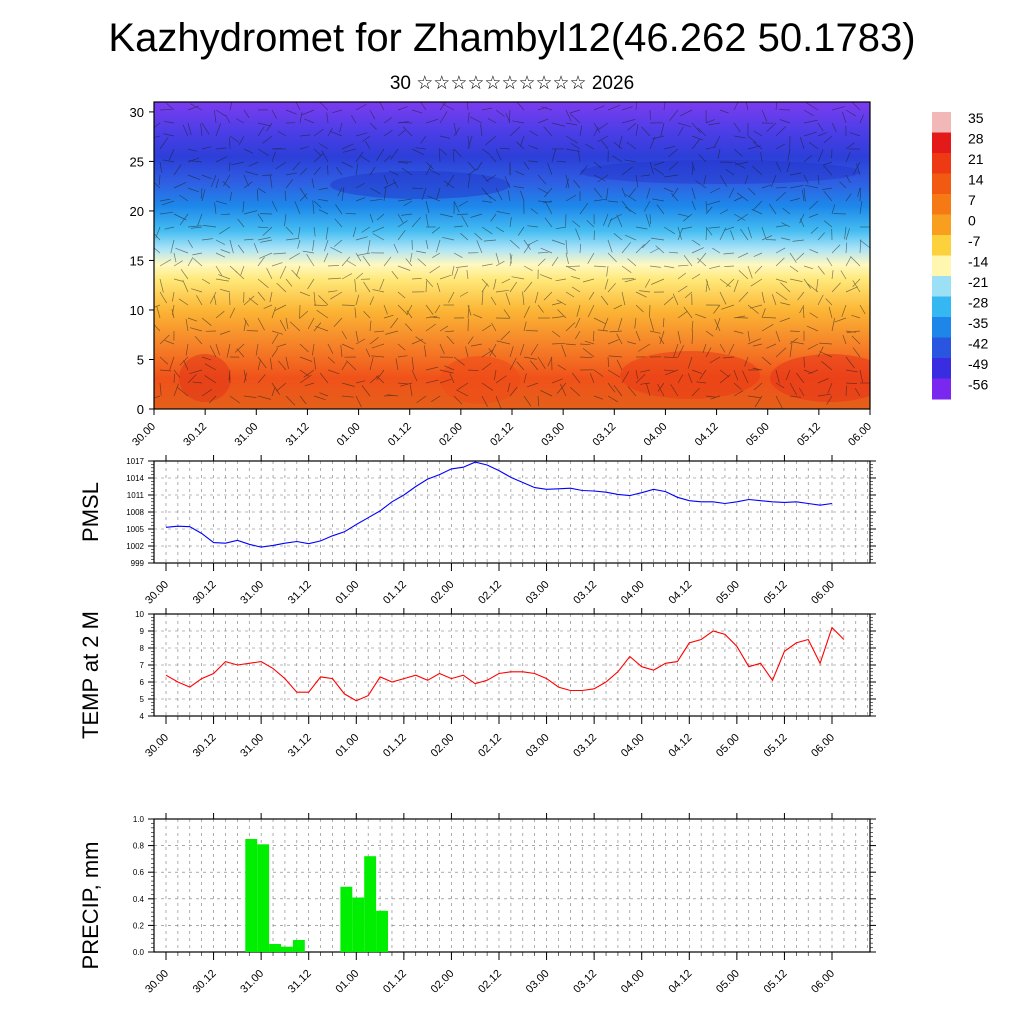 This screenshot has height=1024, width=1024. Describe the element at coordinates (585, 746) in the screenshot. I see `x-tick-label: 03.12` at that location.